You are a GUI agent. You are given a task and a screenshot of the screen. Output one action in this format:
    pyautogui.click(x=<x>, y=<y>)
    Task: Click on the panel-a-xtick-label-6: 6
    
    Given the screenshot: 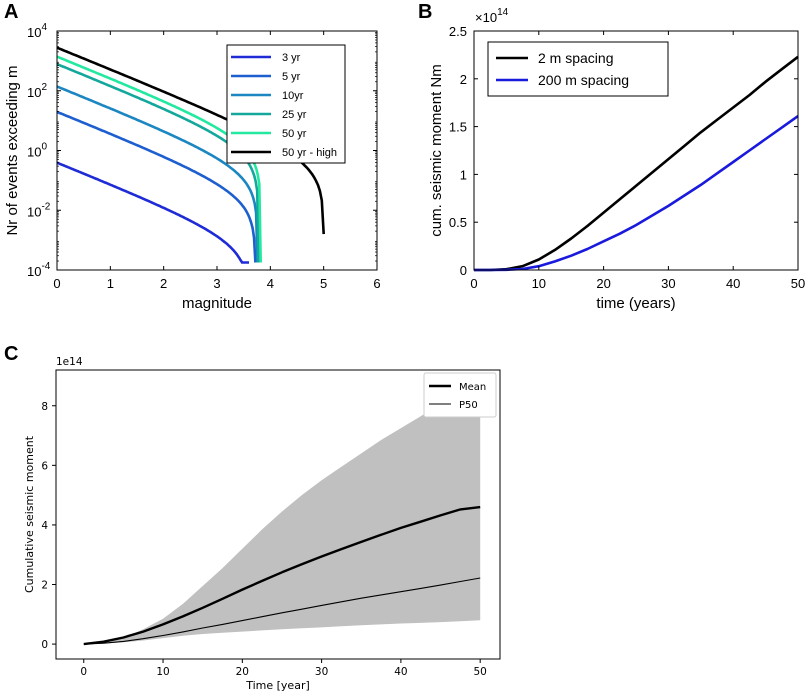 What is the action you would take?
    pyautogui.click(x=376, y=283)
    